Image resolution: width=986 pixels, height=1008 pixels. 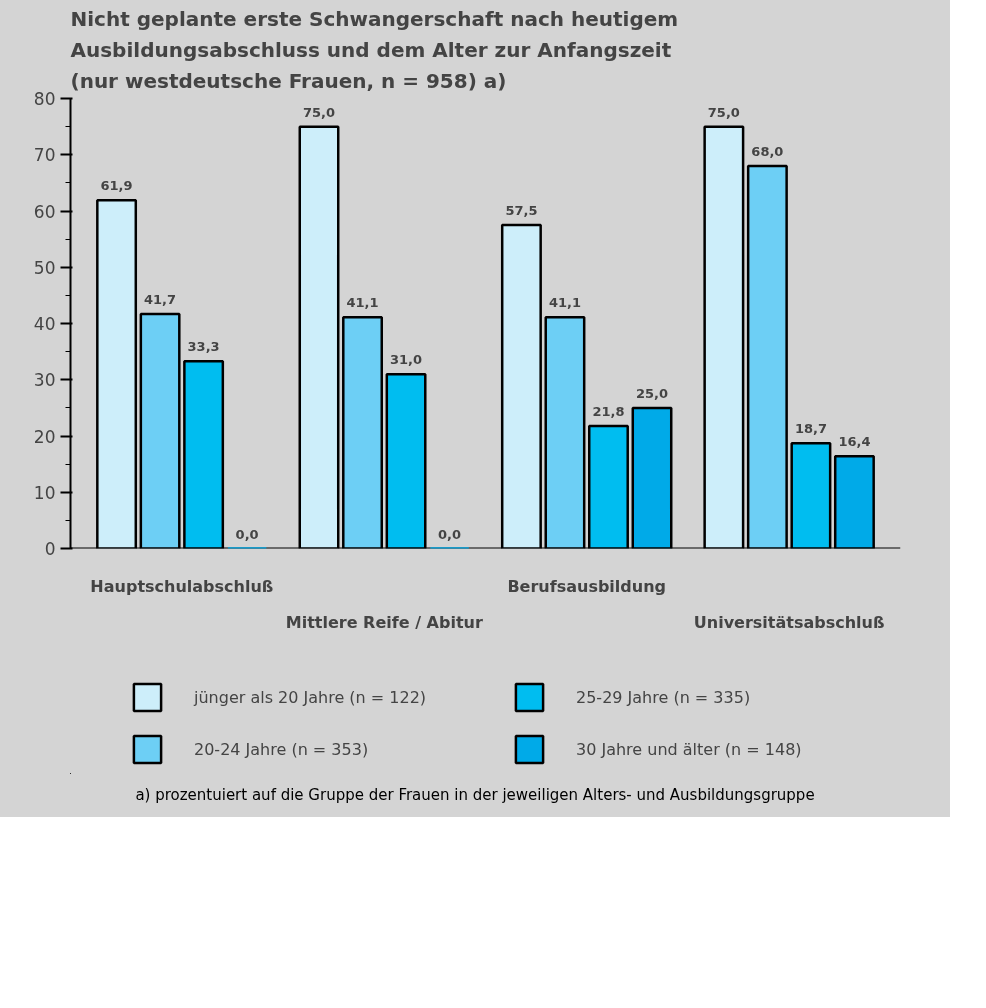 I want to click on x-tick-label: Universitätsabschluß, so click(x=789, y=622).